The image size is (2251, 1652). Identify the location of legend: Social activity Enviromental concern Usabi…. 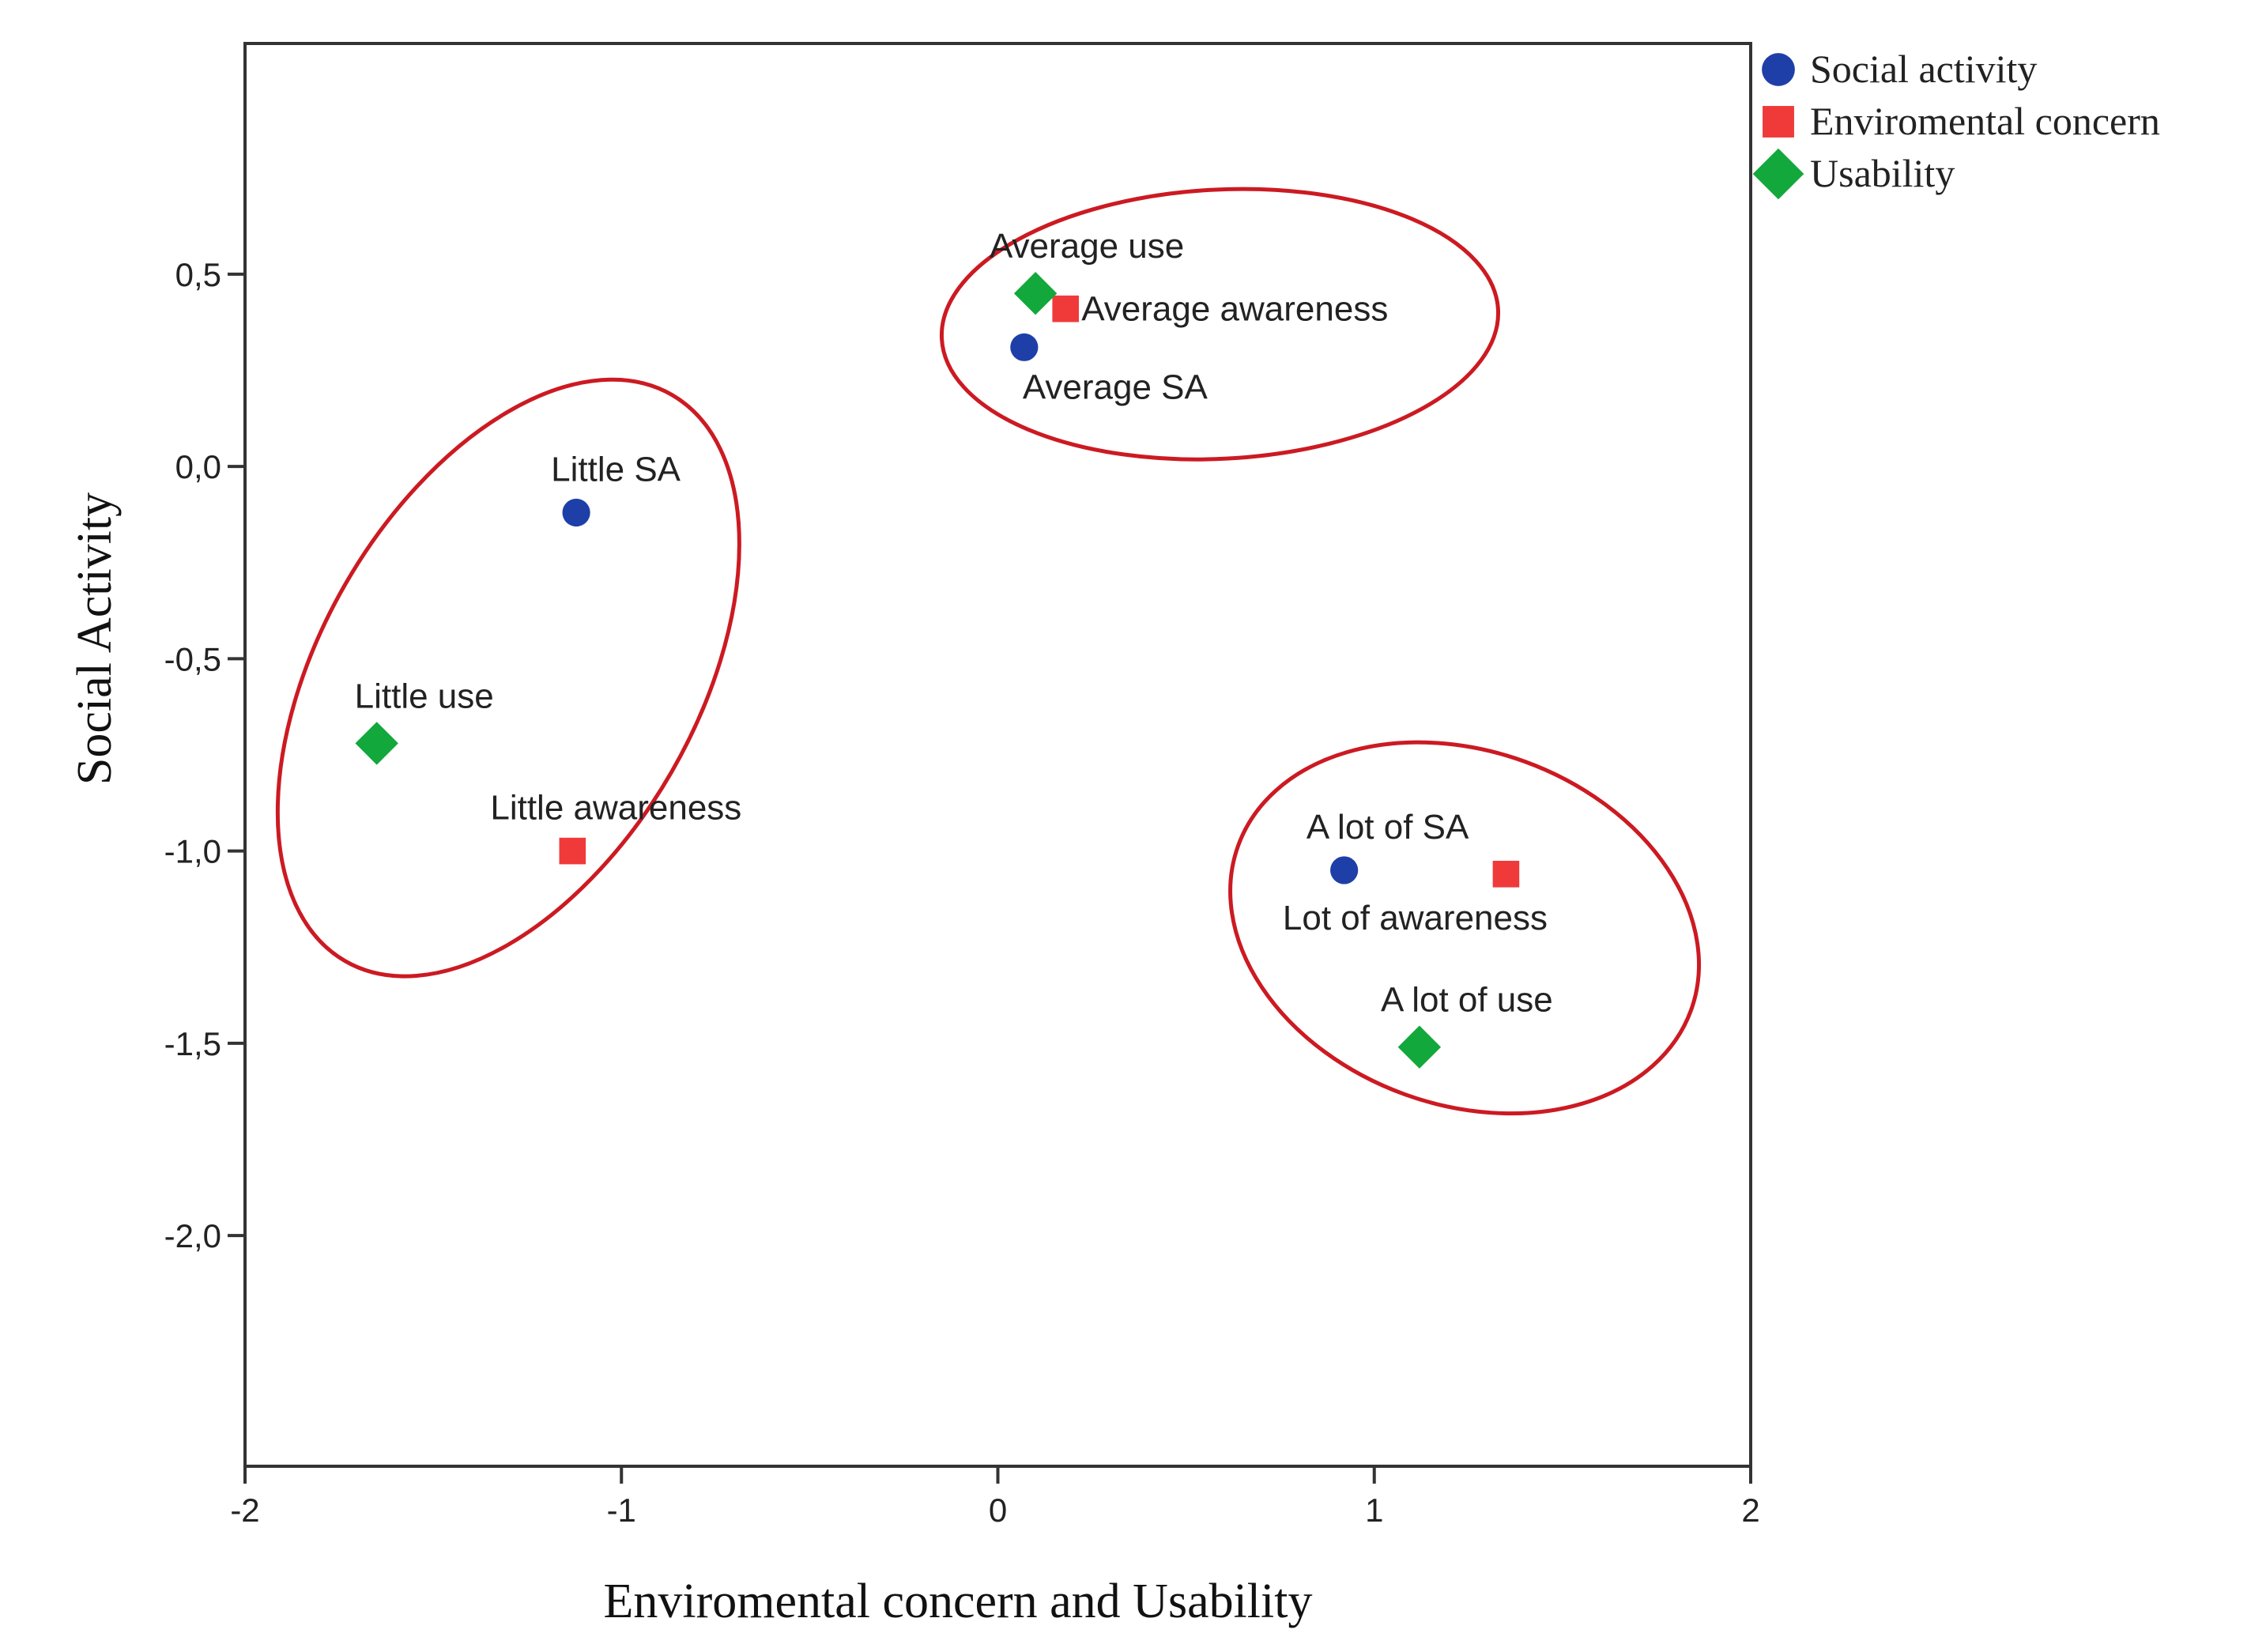
(1956, 123).